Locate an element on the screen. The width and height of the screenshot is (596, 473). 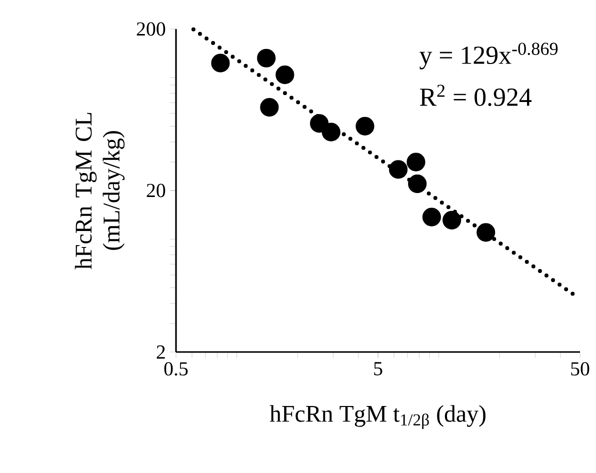
annotation: y = 129x$^{-0.869}$ is located at coordinates (489, 56).